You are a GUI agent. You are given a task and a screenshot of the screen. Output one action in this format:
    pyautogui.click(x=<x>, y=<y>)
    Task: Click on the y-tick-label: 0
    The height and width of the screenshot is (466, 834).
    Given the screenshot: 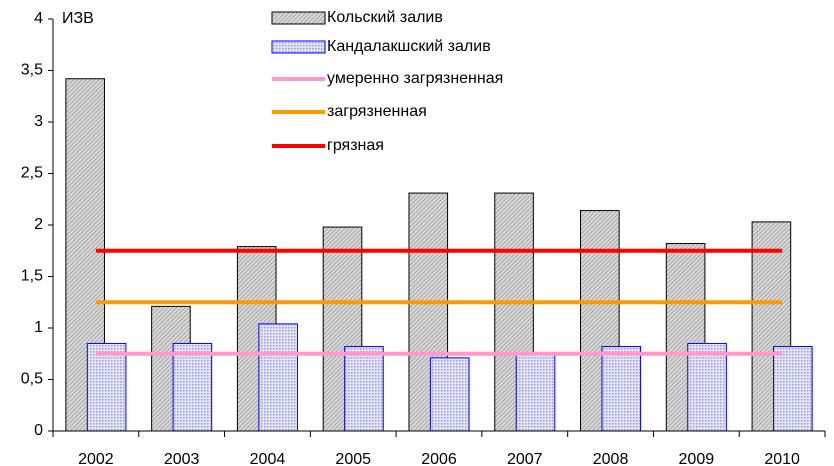 What is the action you would take?
    pyautogui.click(x=38, y=430)
    